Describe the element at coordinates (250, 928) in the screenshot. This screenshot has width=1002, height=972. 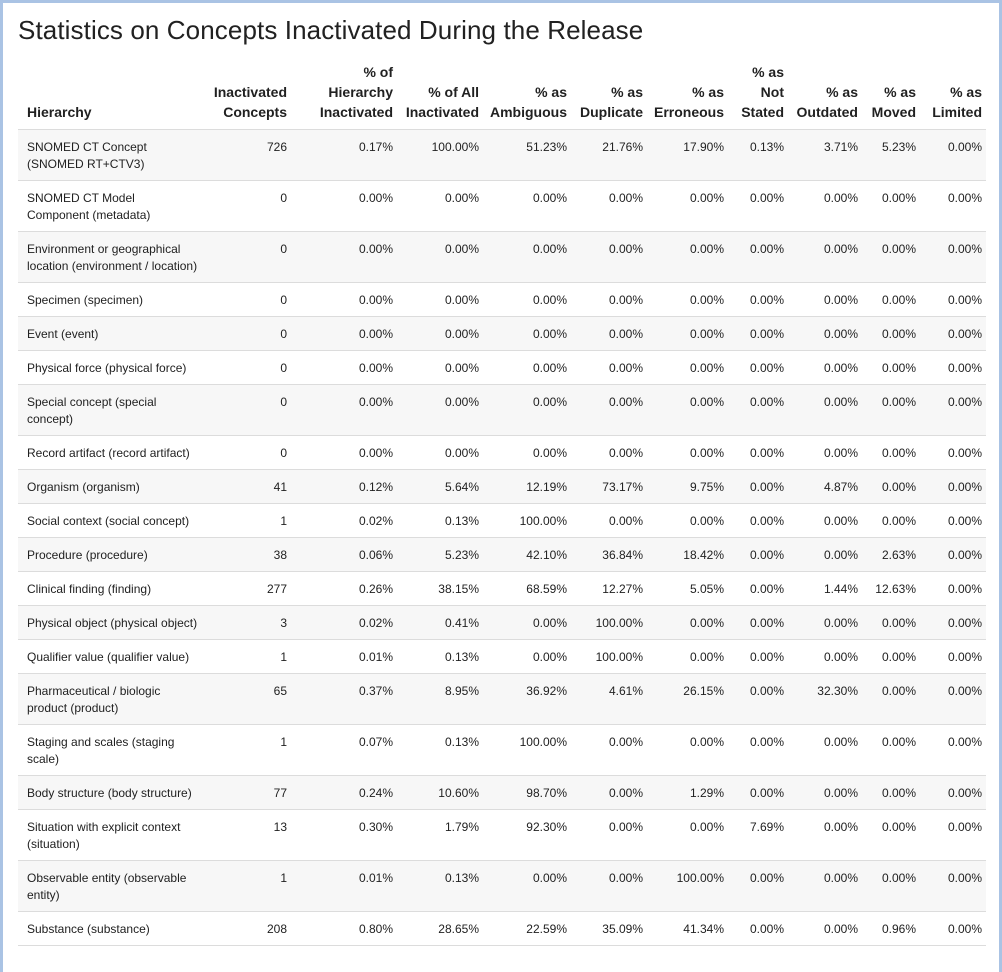
I see `cell-inactivated: 208` at that location.